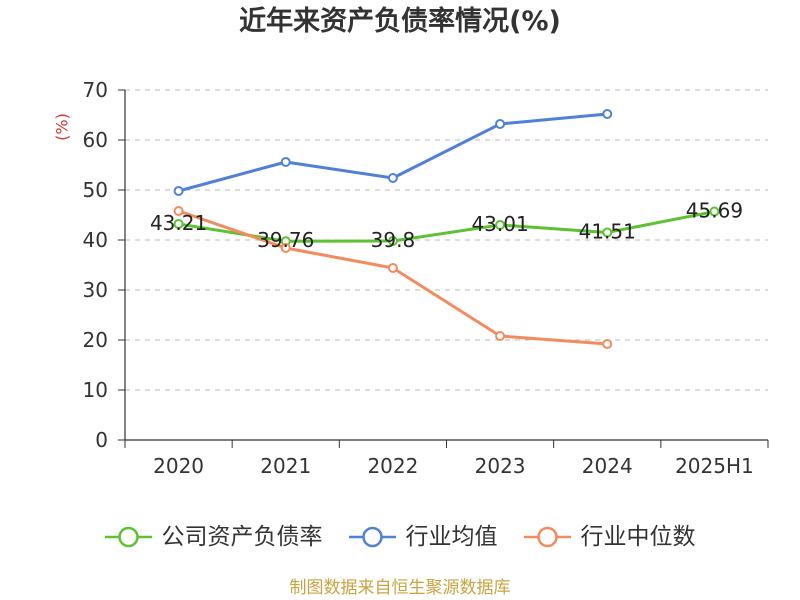 The image size is (800, 600). What do you see at coordinates (95, 290) in the screenshot?
I see `y-tick-label: 30` at bounding box center [95, 290].